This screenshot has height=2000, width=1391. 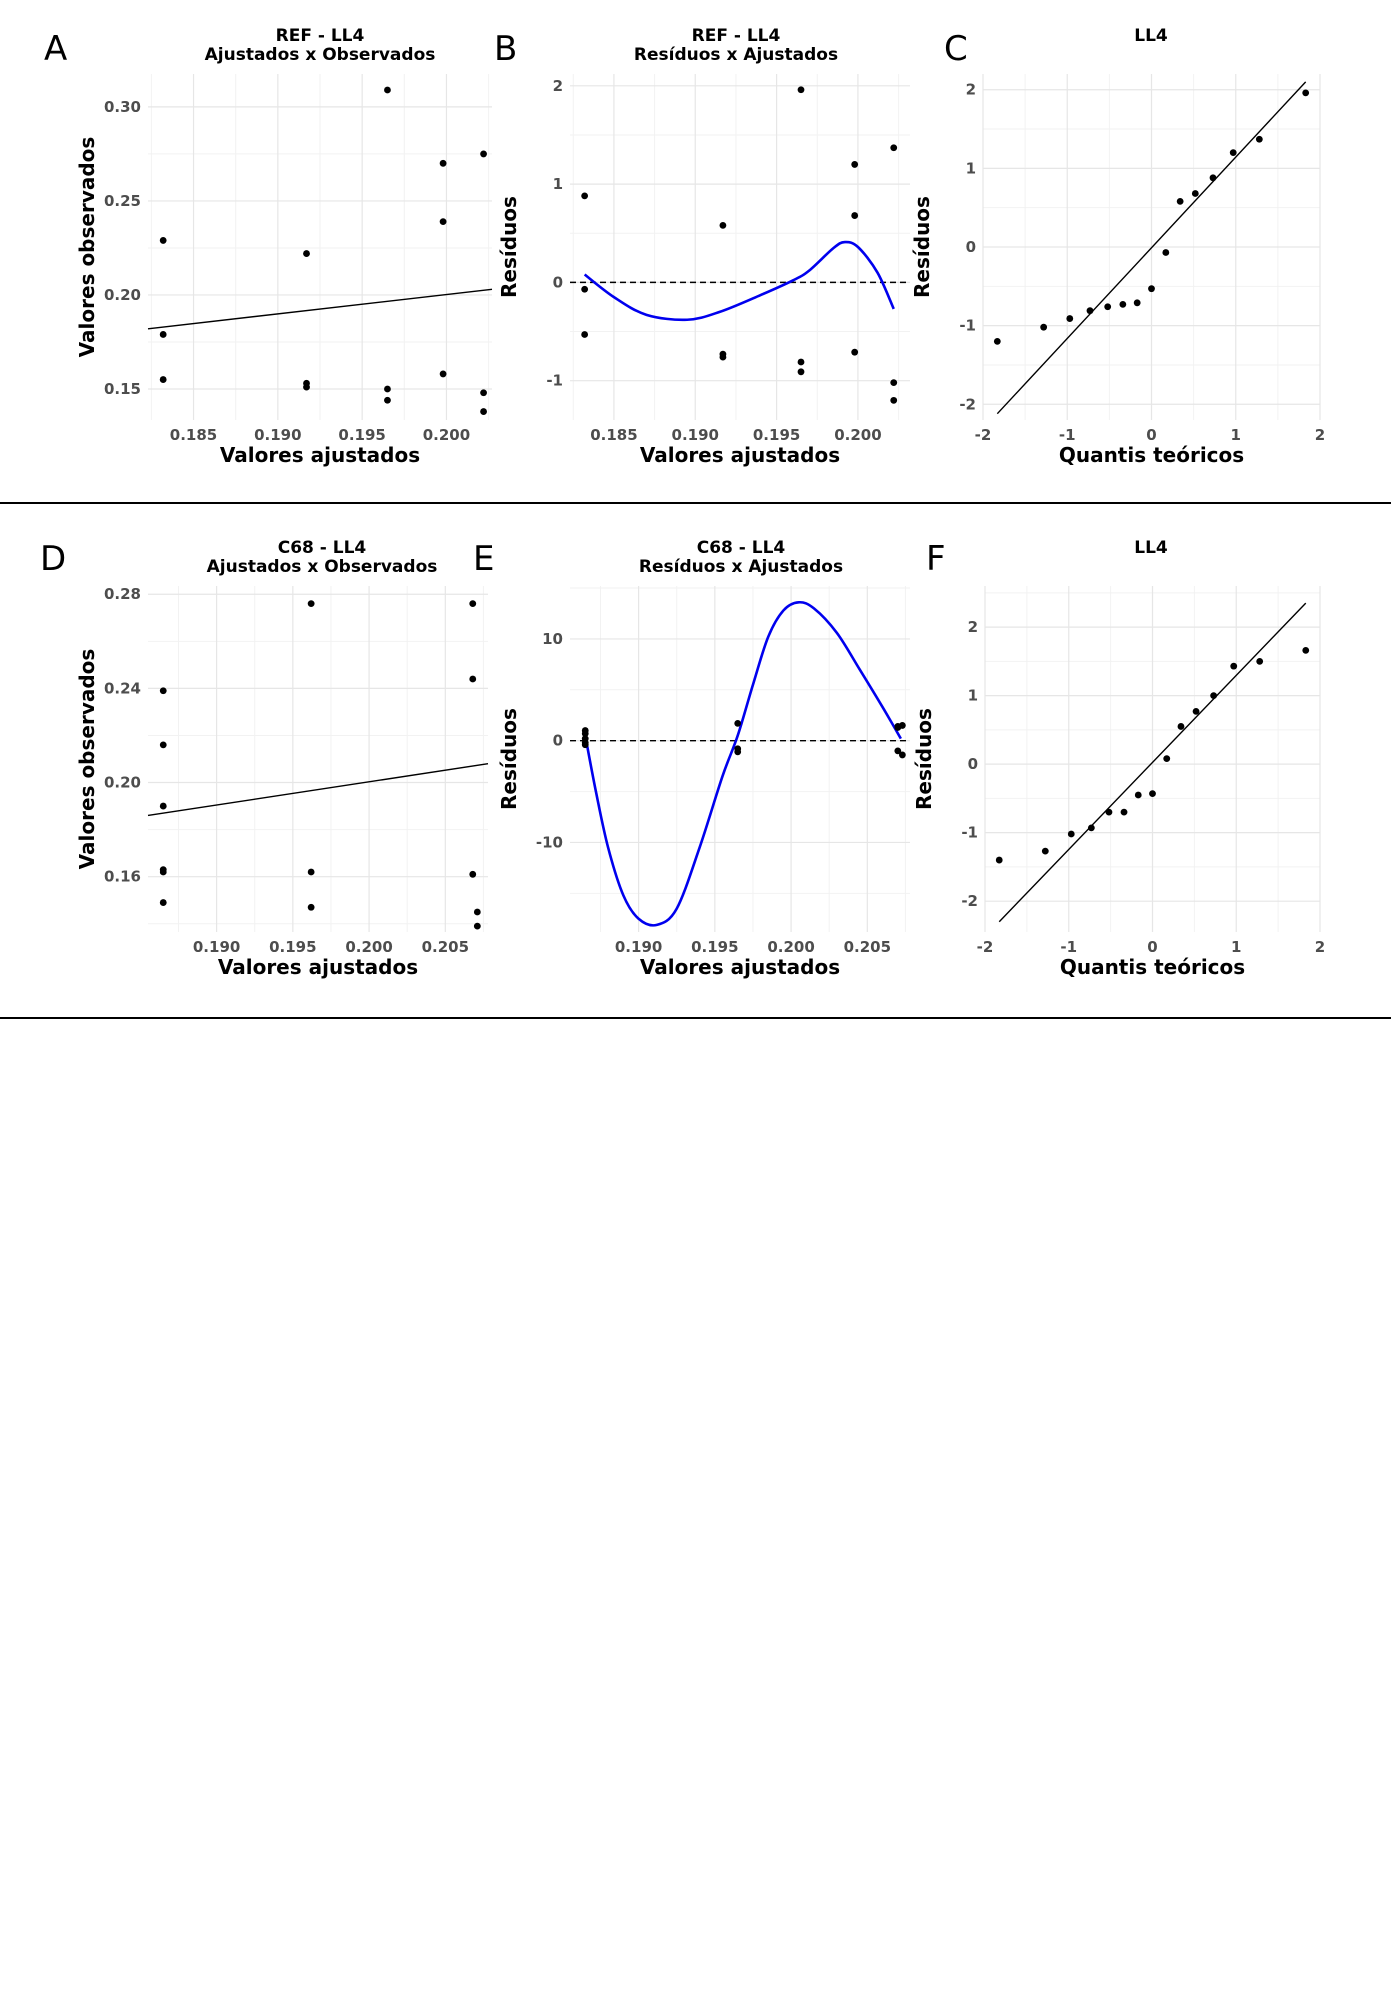 What do you see at coordinates (55, 49) in the screenshot?
I see `panel-letter-a: A` at bounding box center [55, 49].